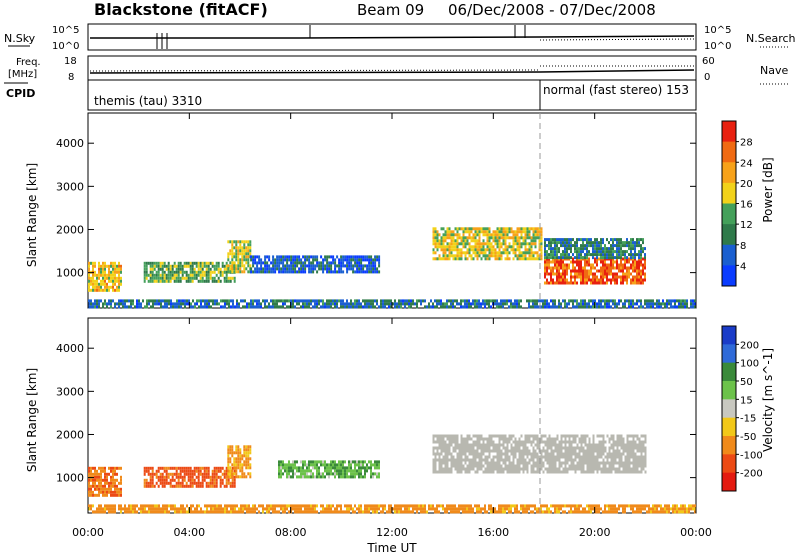  Describe the element at coordinates (729, 275) in the screenshot. I see `power-colorbar-swatch` at that location.